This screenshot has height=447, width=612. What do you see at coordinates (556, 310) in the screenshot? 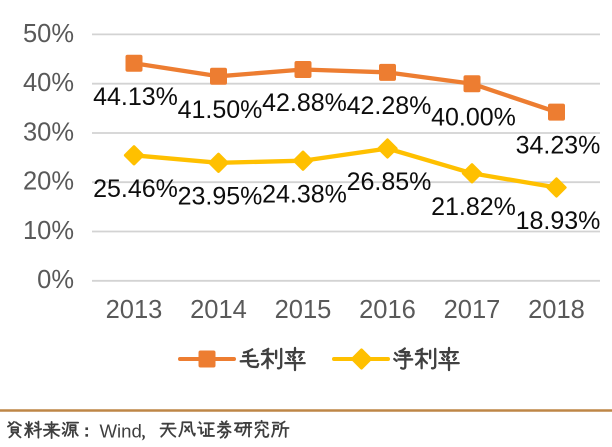
I see `svg-text: 2018` at bounding box center [556, 310].